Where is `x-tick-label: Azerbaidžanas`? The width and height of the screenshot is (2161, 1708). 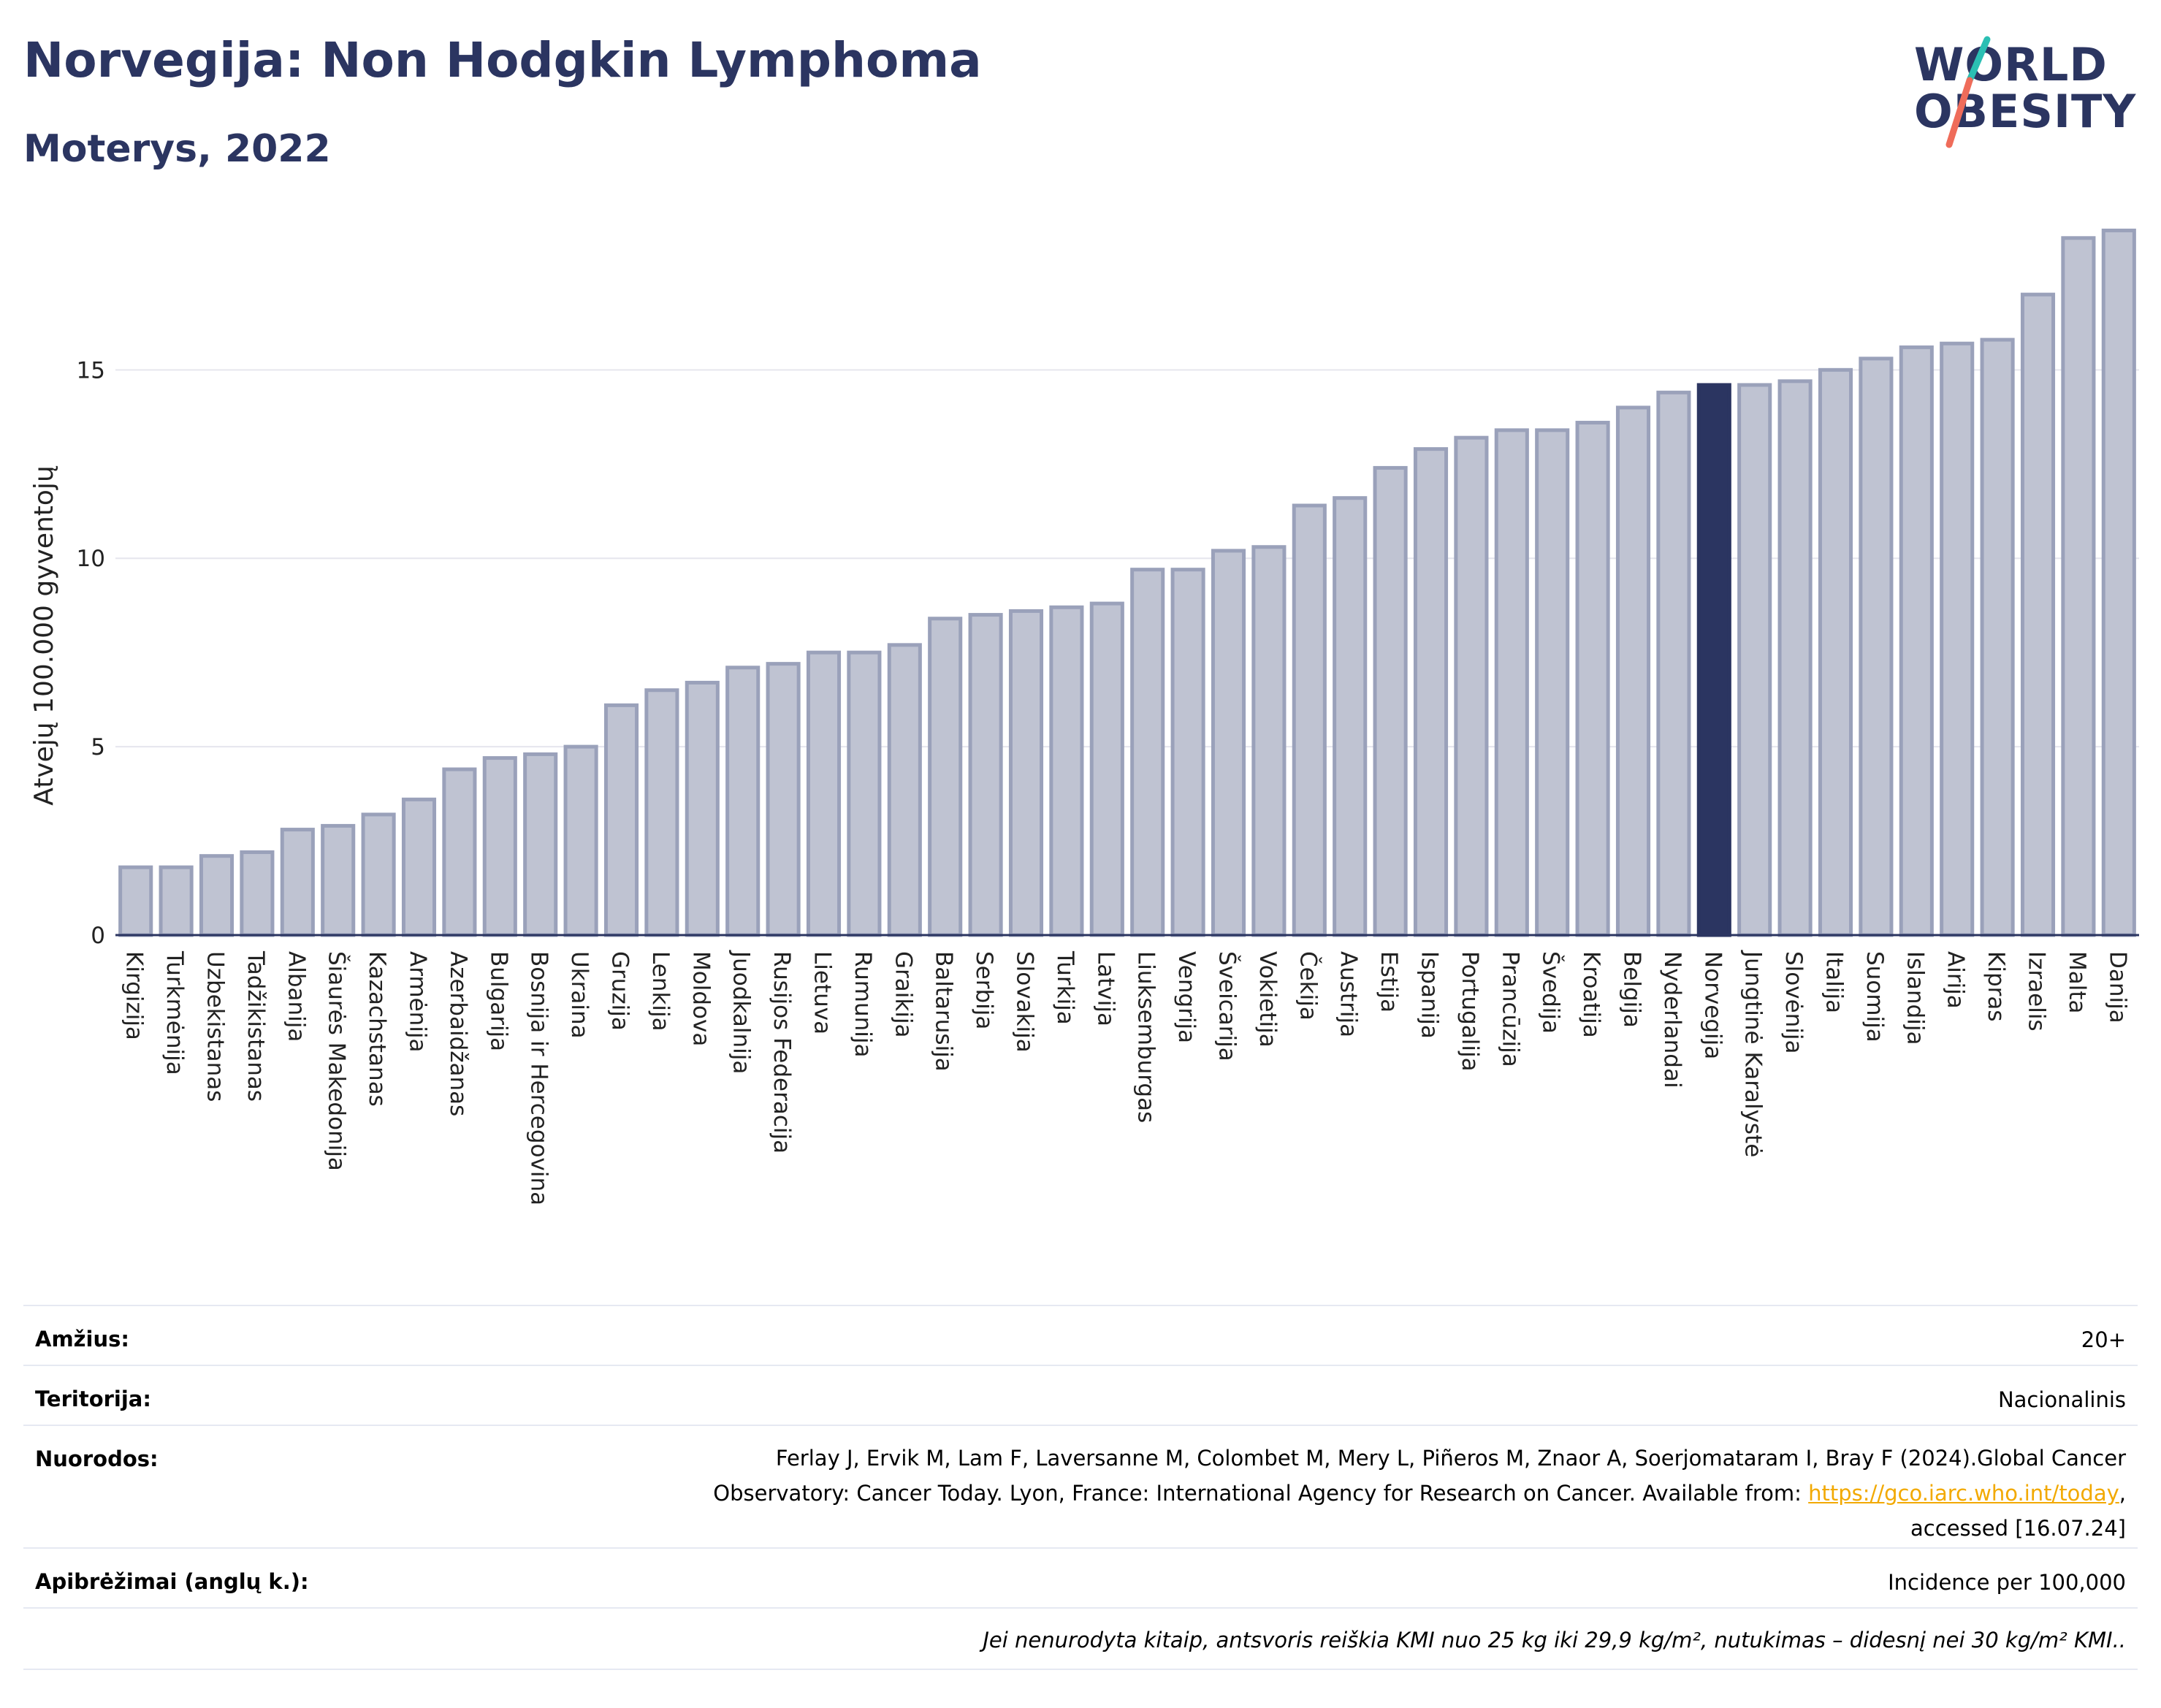
x-tick-label: Azerbaidžanas is located at coordinates (458, 1033).